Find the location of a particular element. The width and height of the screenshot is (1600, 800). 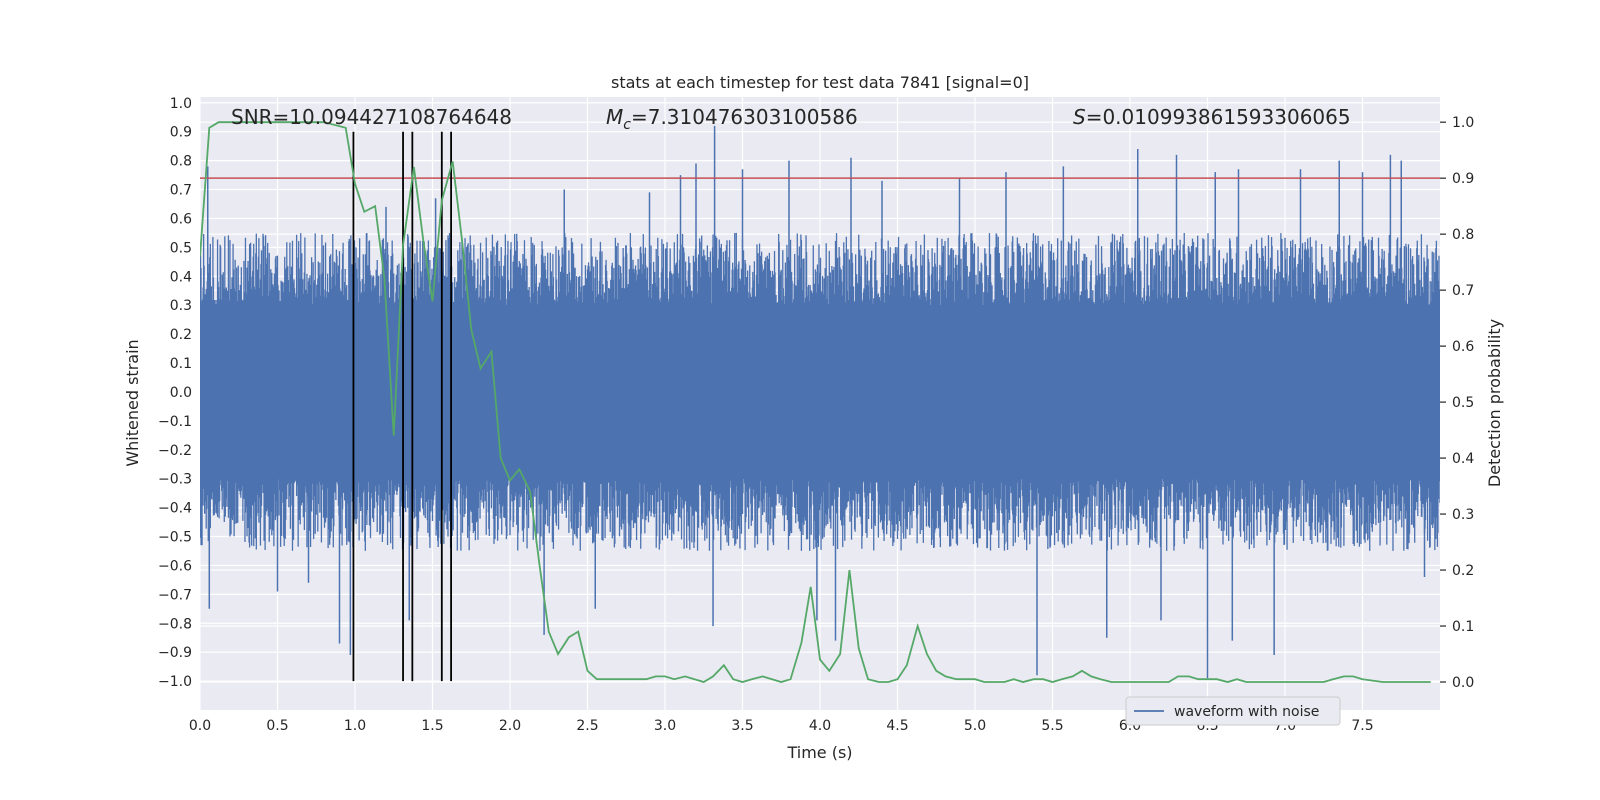

y2-tick-label: 0.9 is located at coordinates (1463, 179).